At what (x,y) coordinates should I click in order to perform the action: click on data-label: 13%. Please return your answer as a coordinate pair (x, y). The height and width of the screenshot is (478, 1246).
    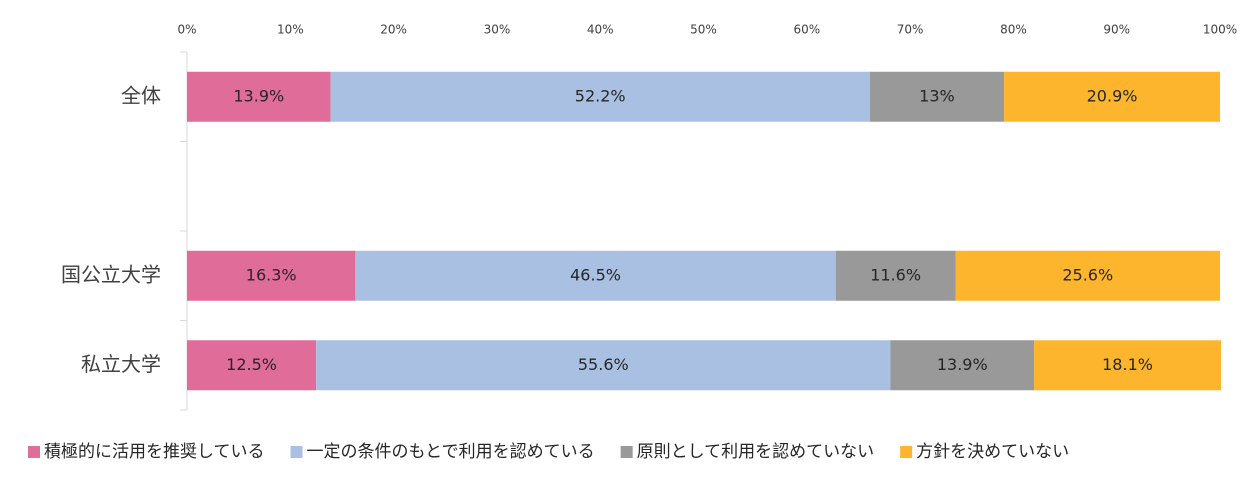
    Looking at the image, I should click on (937, 95).